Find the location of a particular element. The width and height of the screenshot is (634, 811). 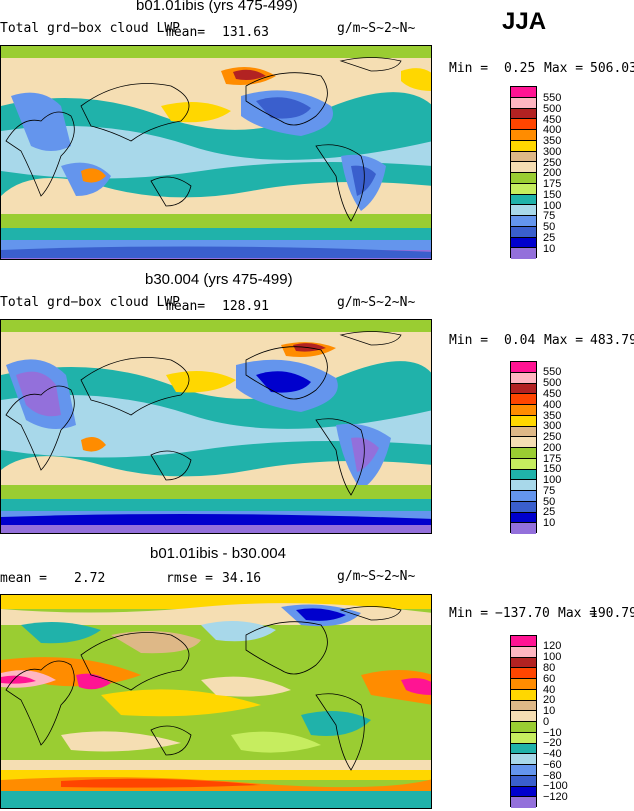

panel3-min-label: Min = is located at coordinates (469, 613).